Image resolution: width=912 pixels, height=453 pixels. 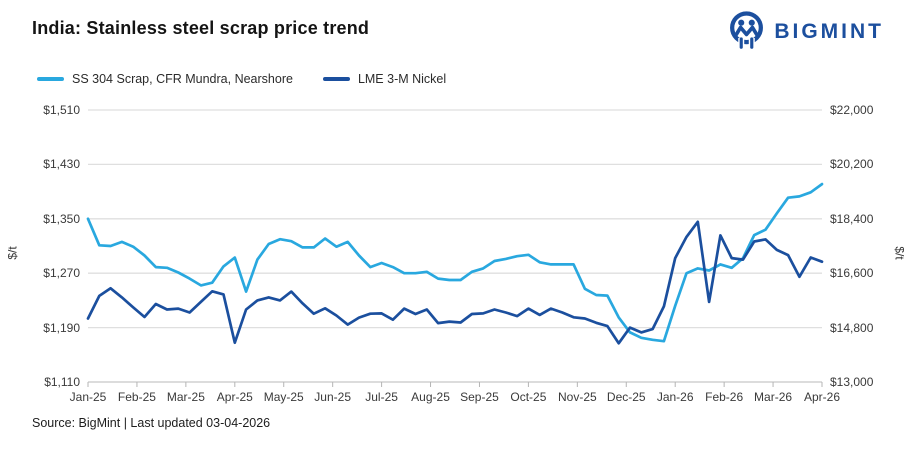 I want to click on bigmint-logo-icon, so click(x=747, y=30).